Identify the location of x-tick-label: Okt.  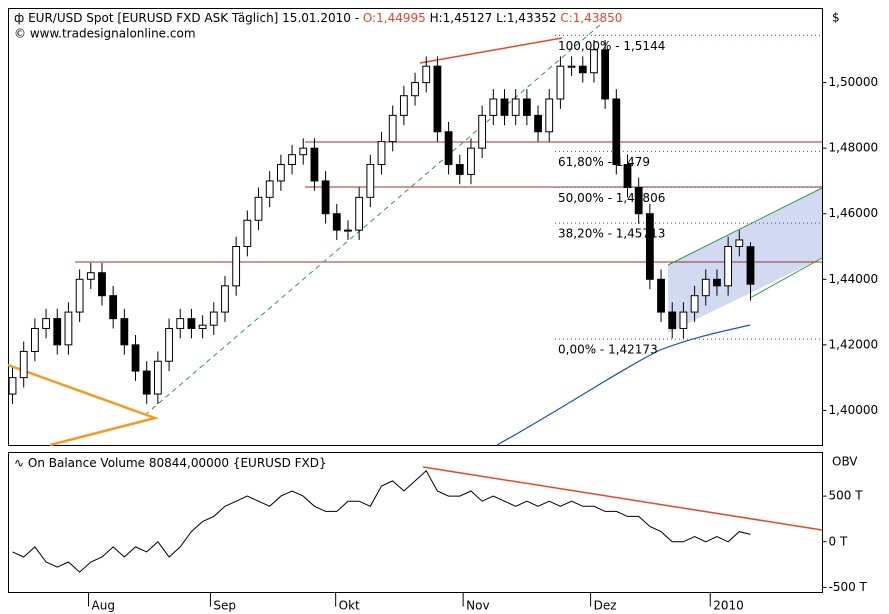
(349, 606).